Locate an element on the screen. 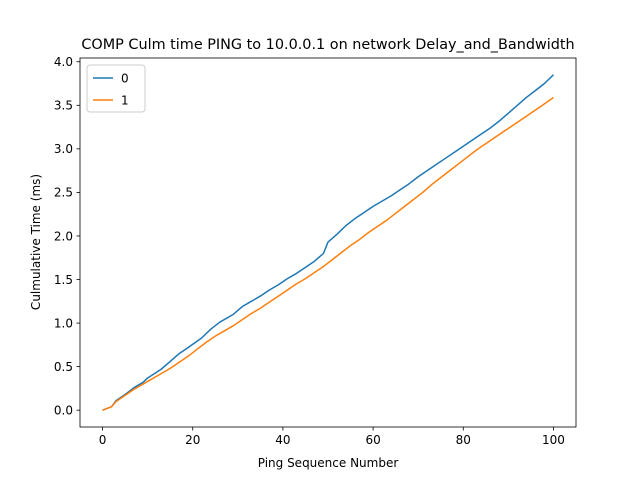  x-tick-label: 20 is located at coordinates (192, 440).